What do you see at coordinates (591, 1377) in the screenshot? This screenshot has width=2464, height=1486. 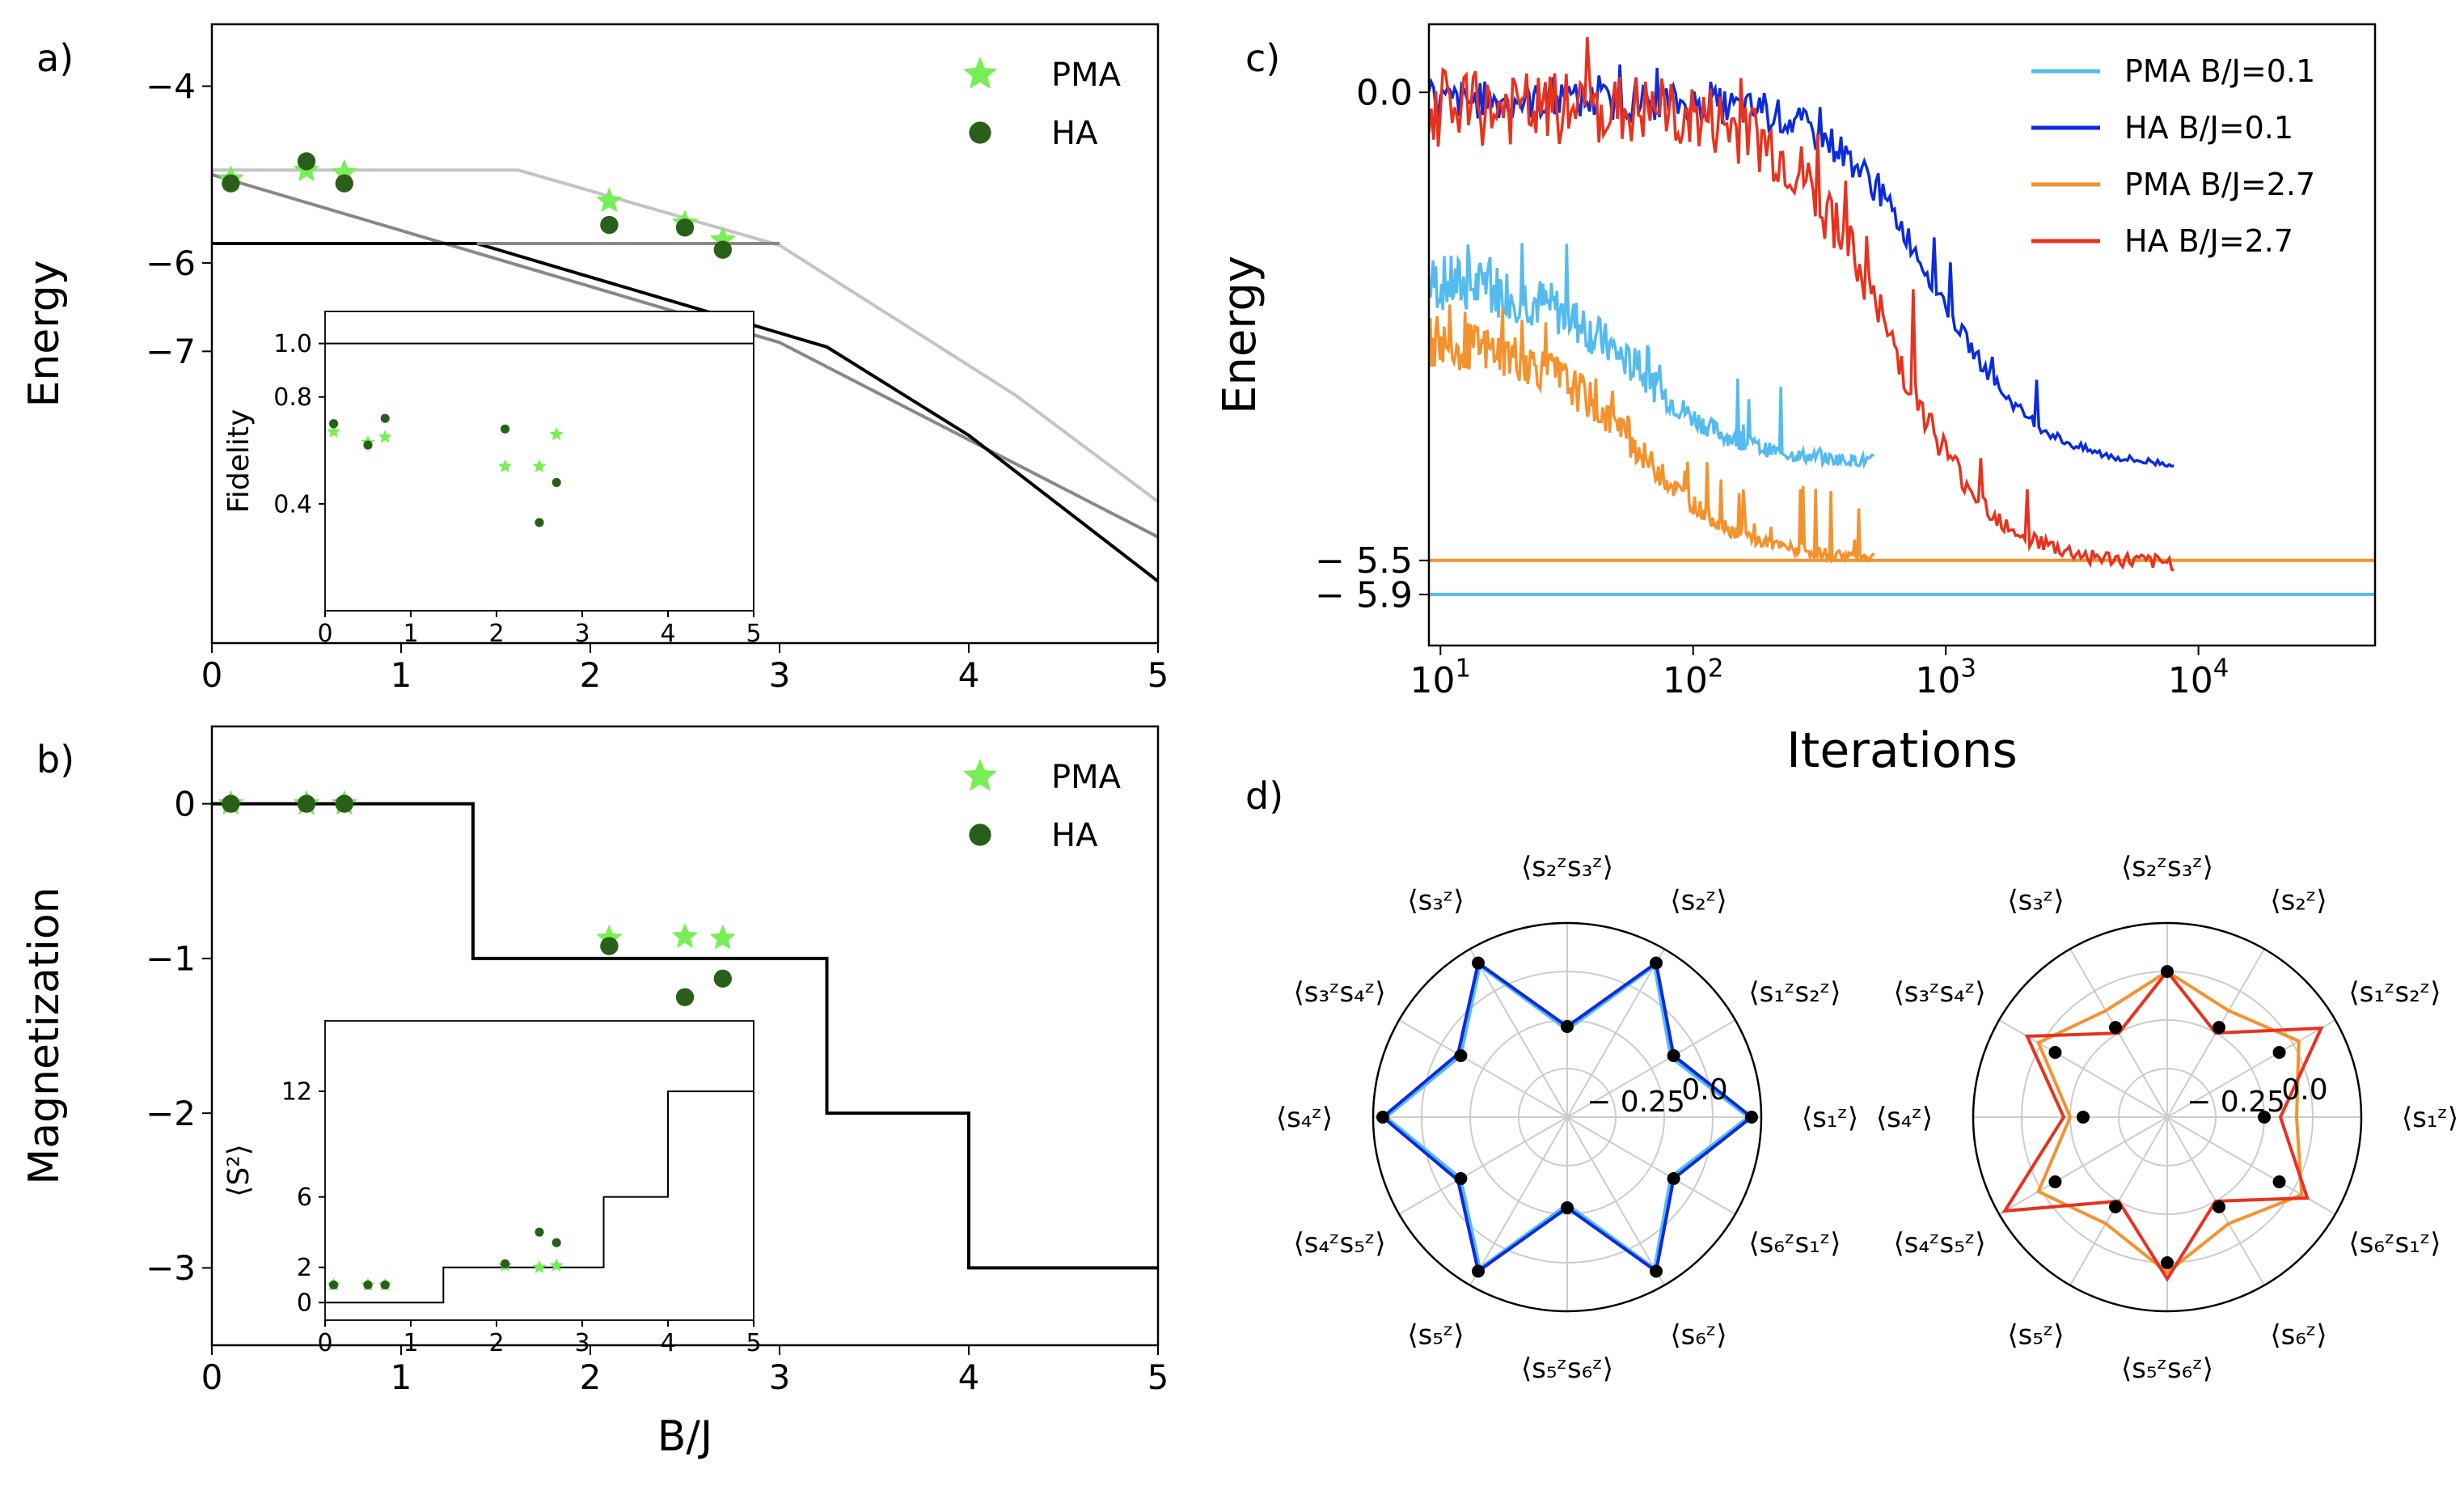 I see `b-xtick-label: 2` at bounding box center [591, 1377].